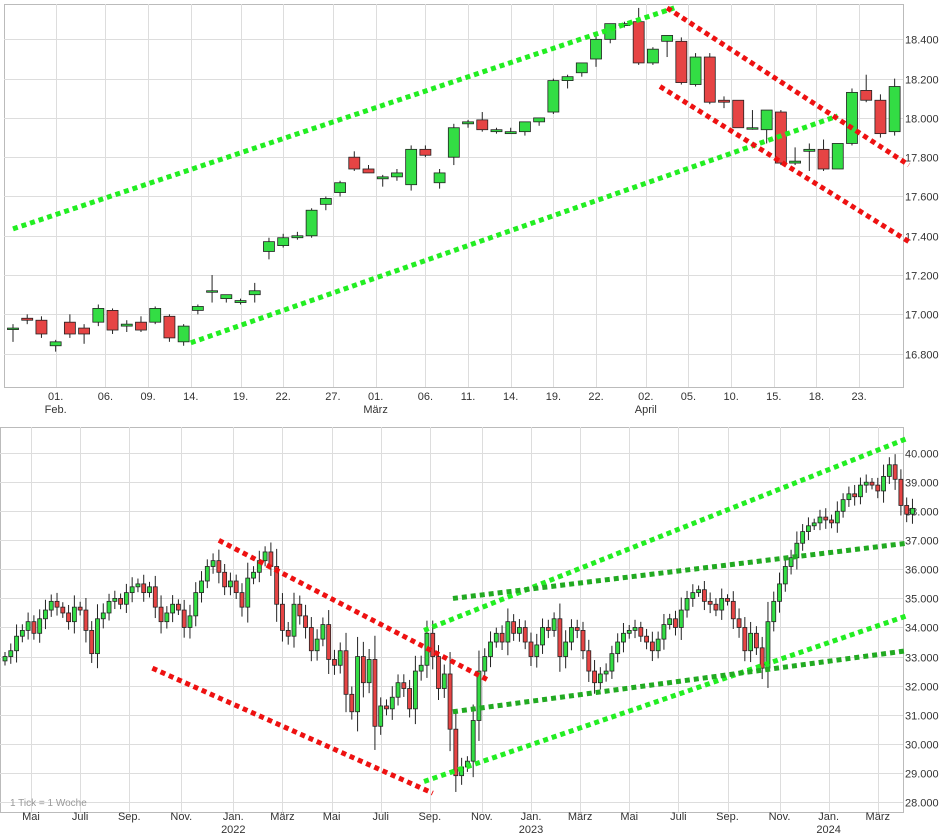 This screenshot has height=838, width=943. Describe the element at coordinates (55, 397) in the screenshot. I see `x-tick-label: 01.` at that location.